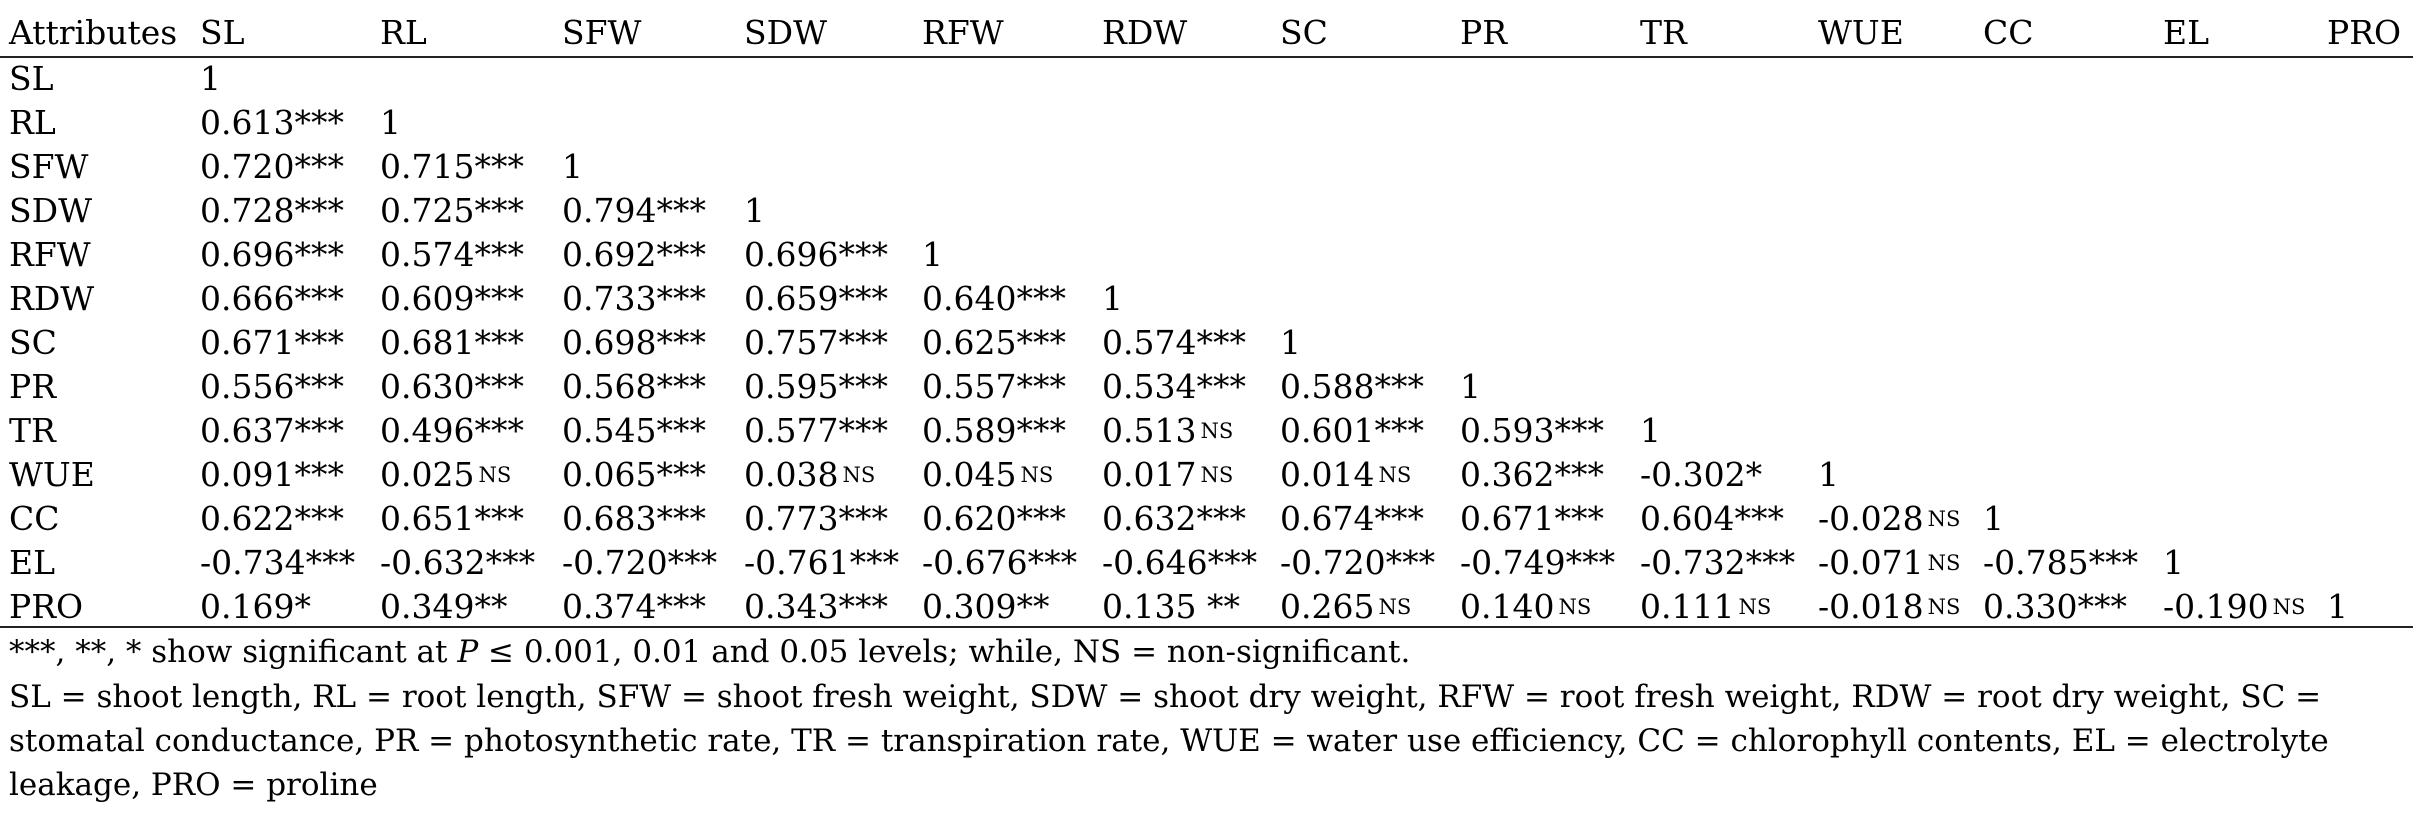  I want to click on correlation-cell: 0.637***, so click(272, 430).